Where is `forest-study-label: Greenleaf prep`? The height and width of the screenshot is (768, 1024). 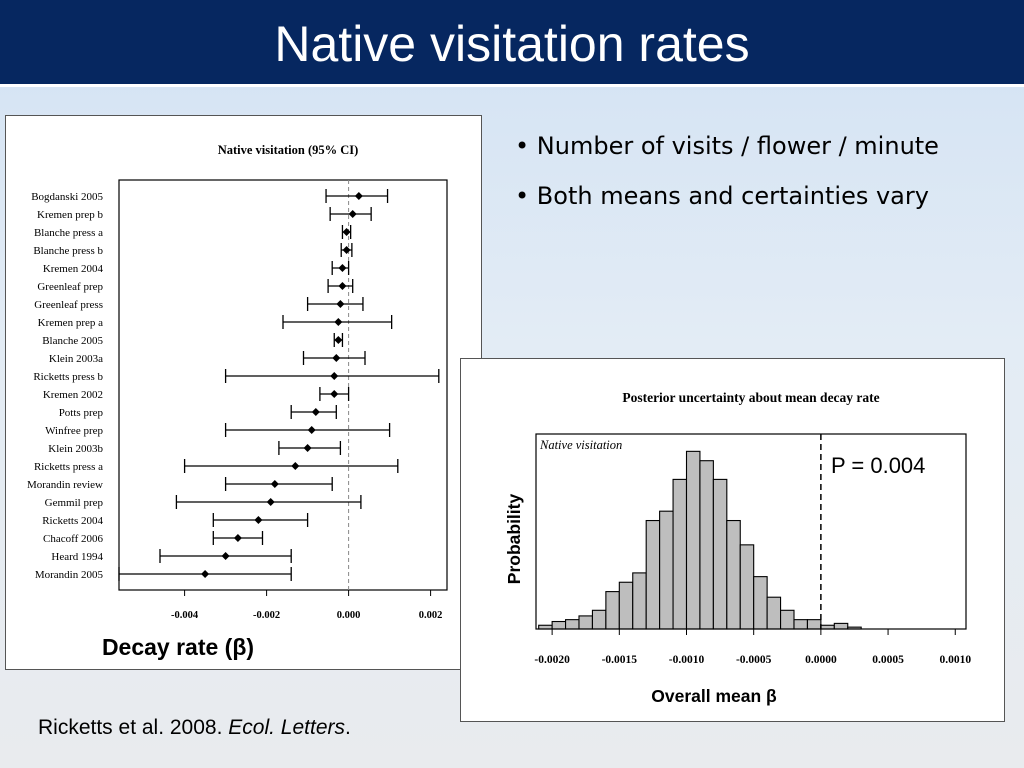 forest-study-label: Greenleaf prep is located at coordinates (70, 287).